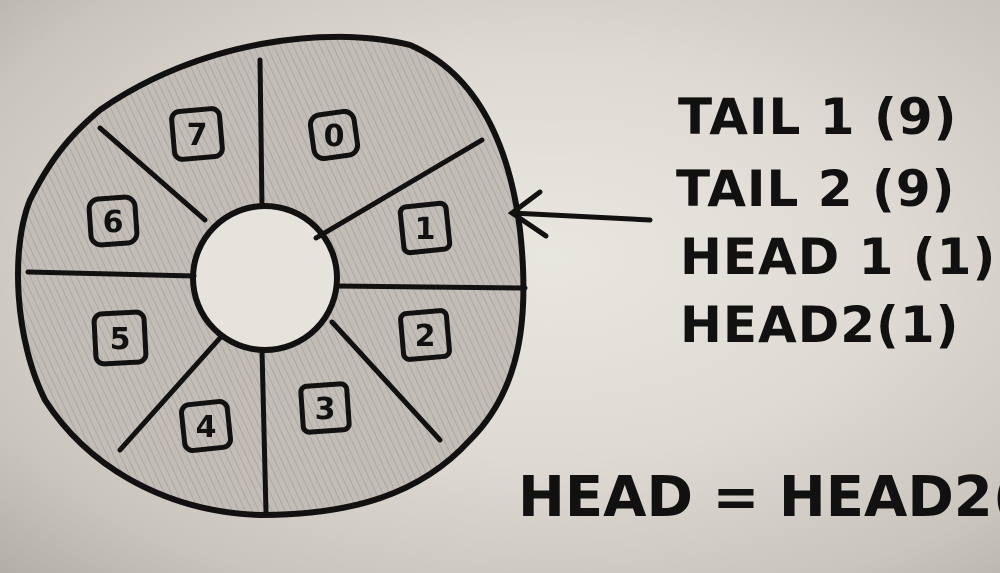 The width and height of the screenshot is (1000, 573). I want to click on head-equation-label: HEAD = HEAD2(1), so click(759, 497).